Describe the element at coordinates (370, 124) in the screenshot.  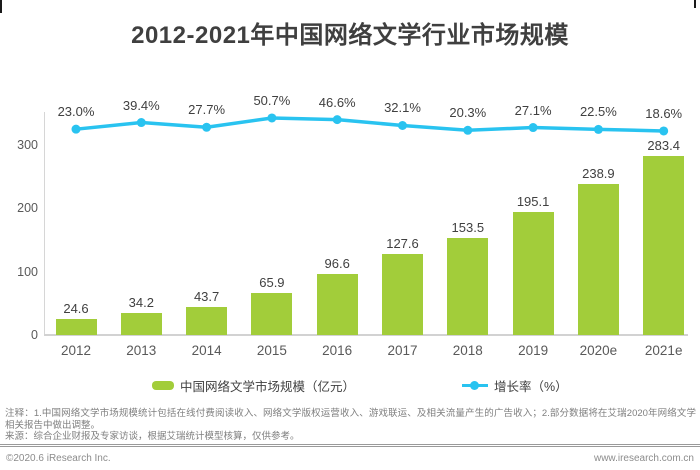
I see `line-path` at that location.